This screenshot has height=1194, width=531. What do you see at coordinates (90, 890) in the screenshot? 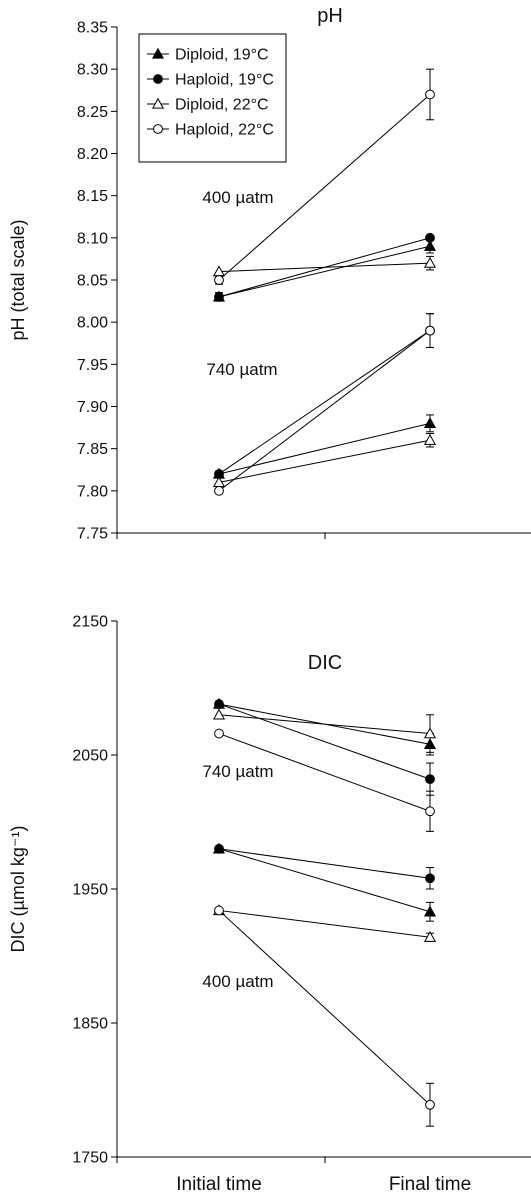
I see `y-tick-label: 1950` at bounding box center [90, 890].